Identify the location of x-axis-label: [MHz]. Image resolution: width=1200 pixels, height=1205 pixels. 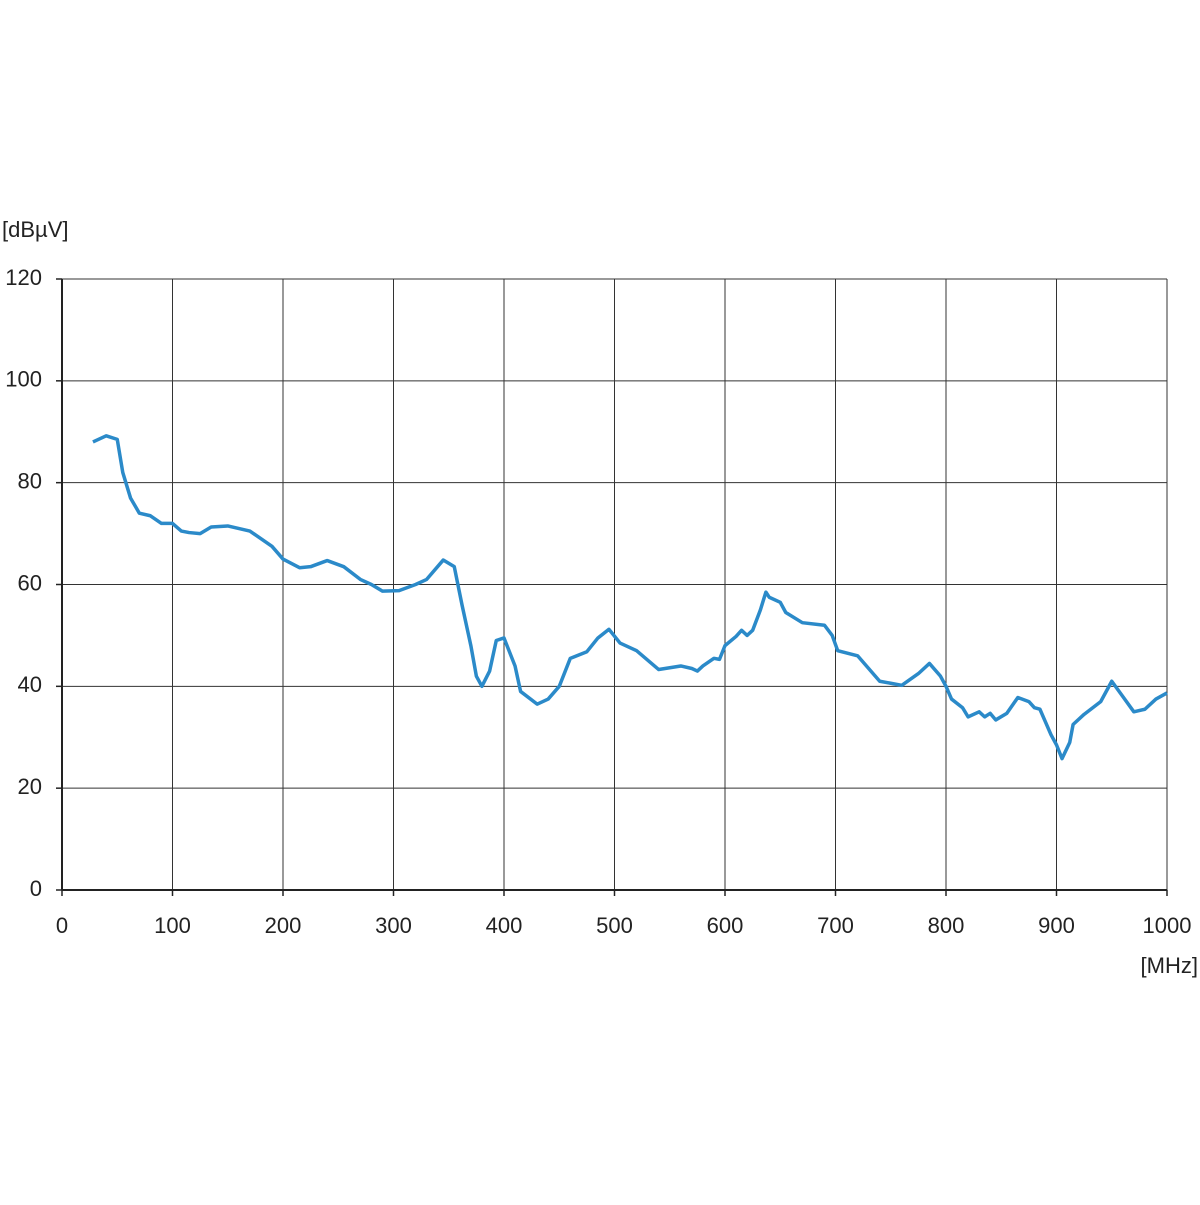
(1169, 965).